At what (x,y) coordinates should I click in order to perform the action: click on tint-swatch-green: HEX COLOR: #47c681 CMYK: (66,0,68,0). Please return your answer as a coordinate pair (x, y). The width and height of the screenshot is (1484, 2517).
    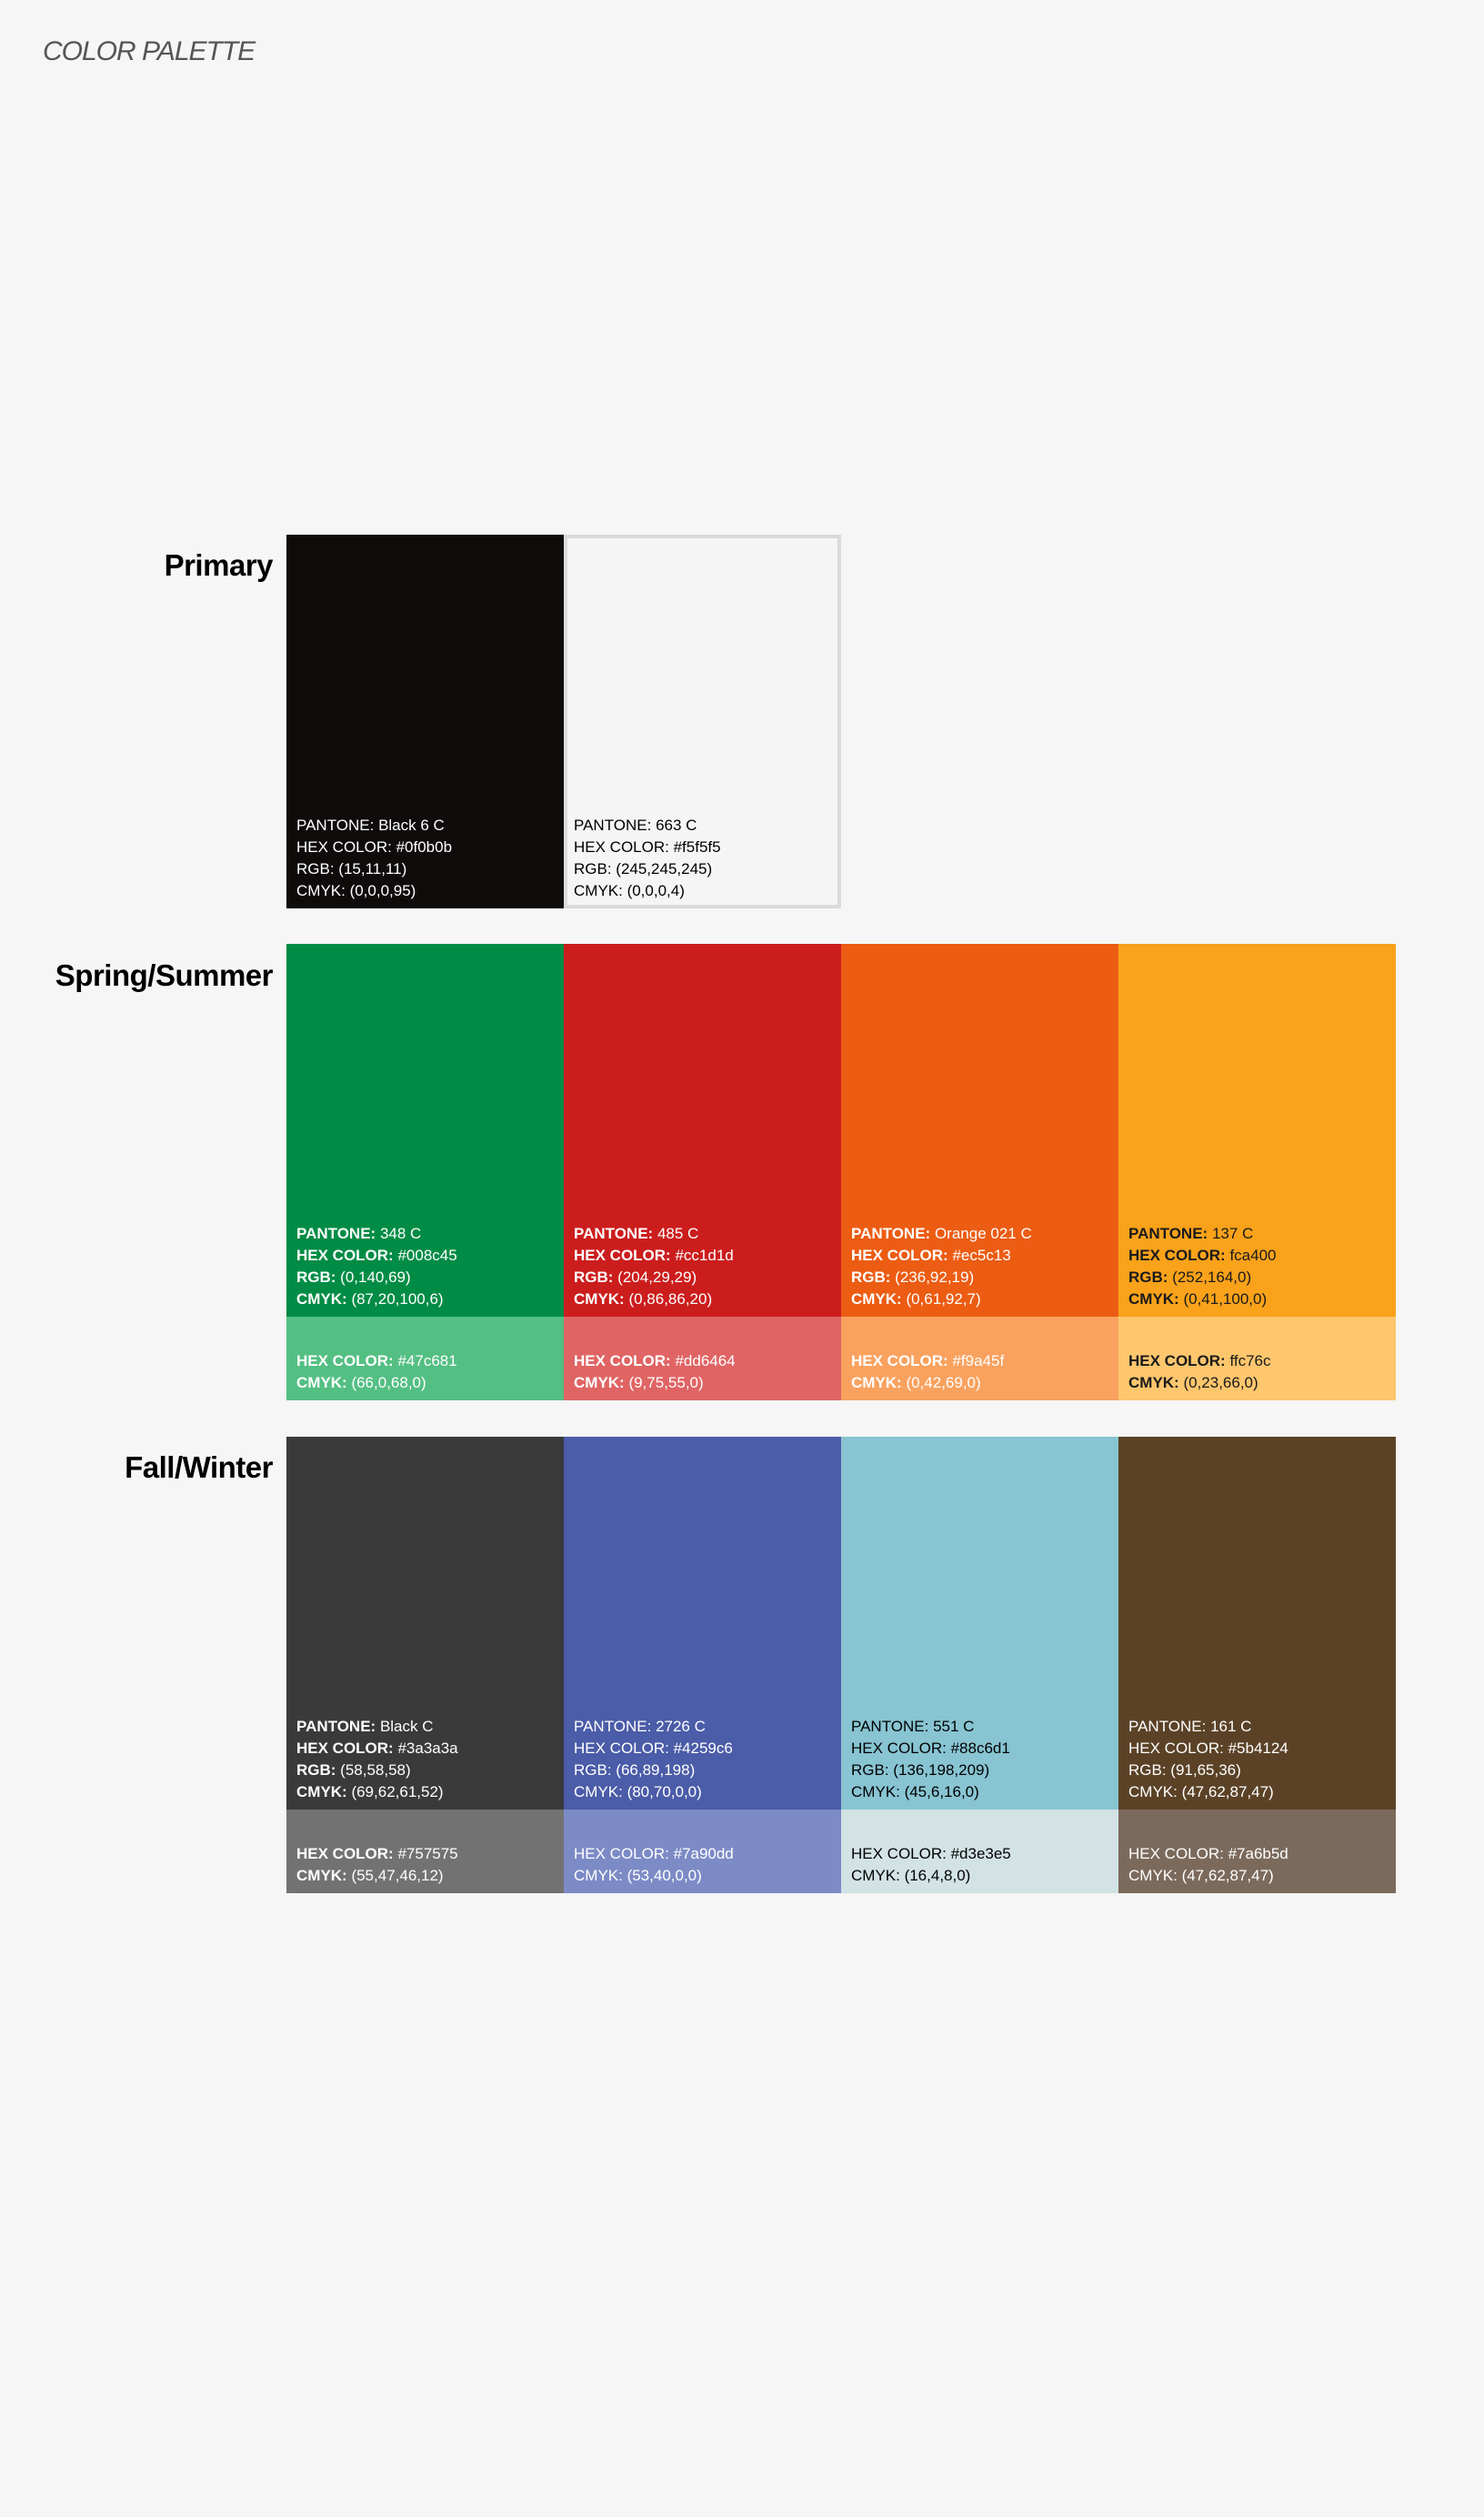
    Looking at the image, I should click on (425, 1359).